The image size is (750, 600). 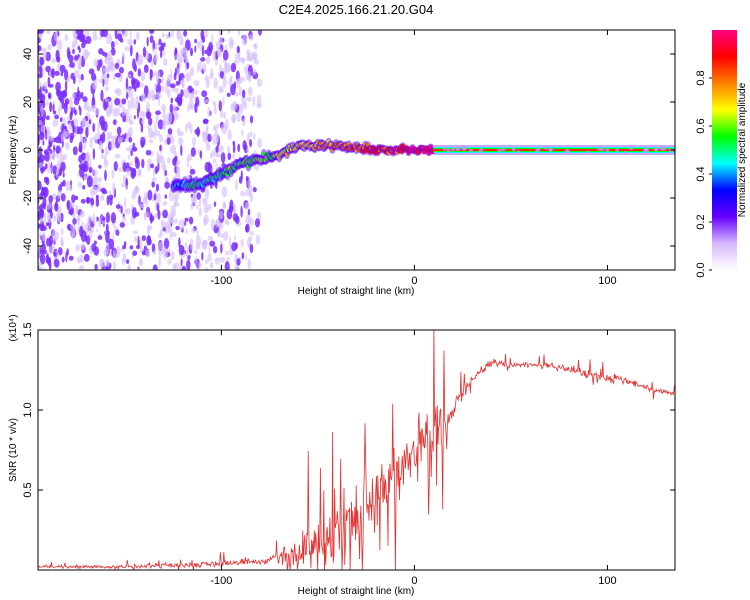 I want to click on x-tick-label: 100, so click(x=607, y=281).